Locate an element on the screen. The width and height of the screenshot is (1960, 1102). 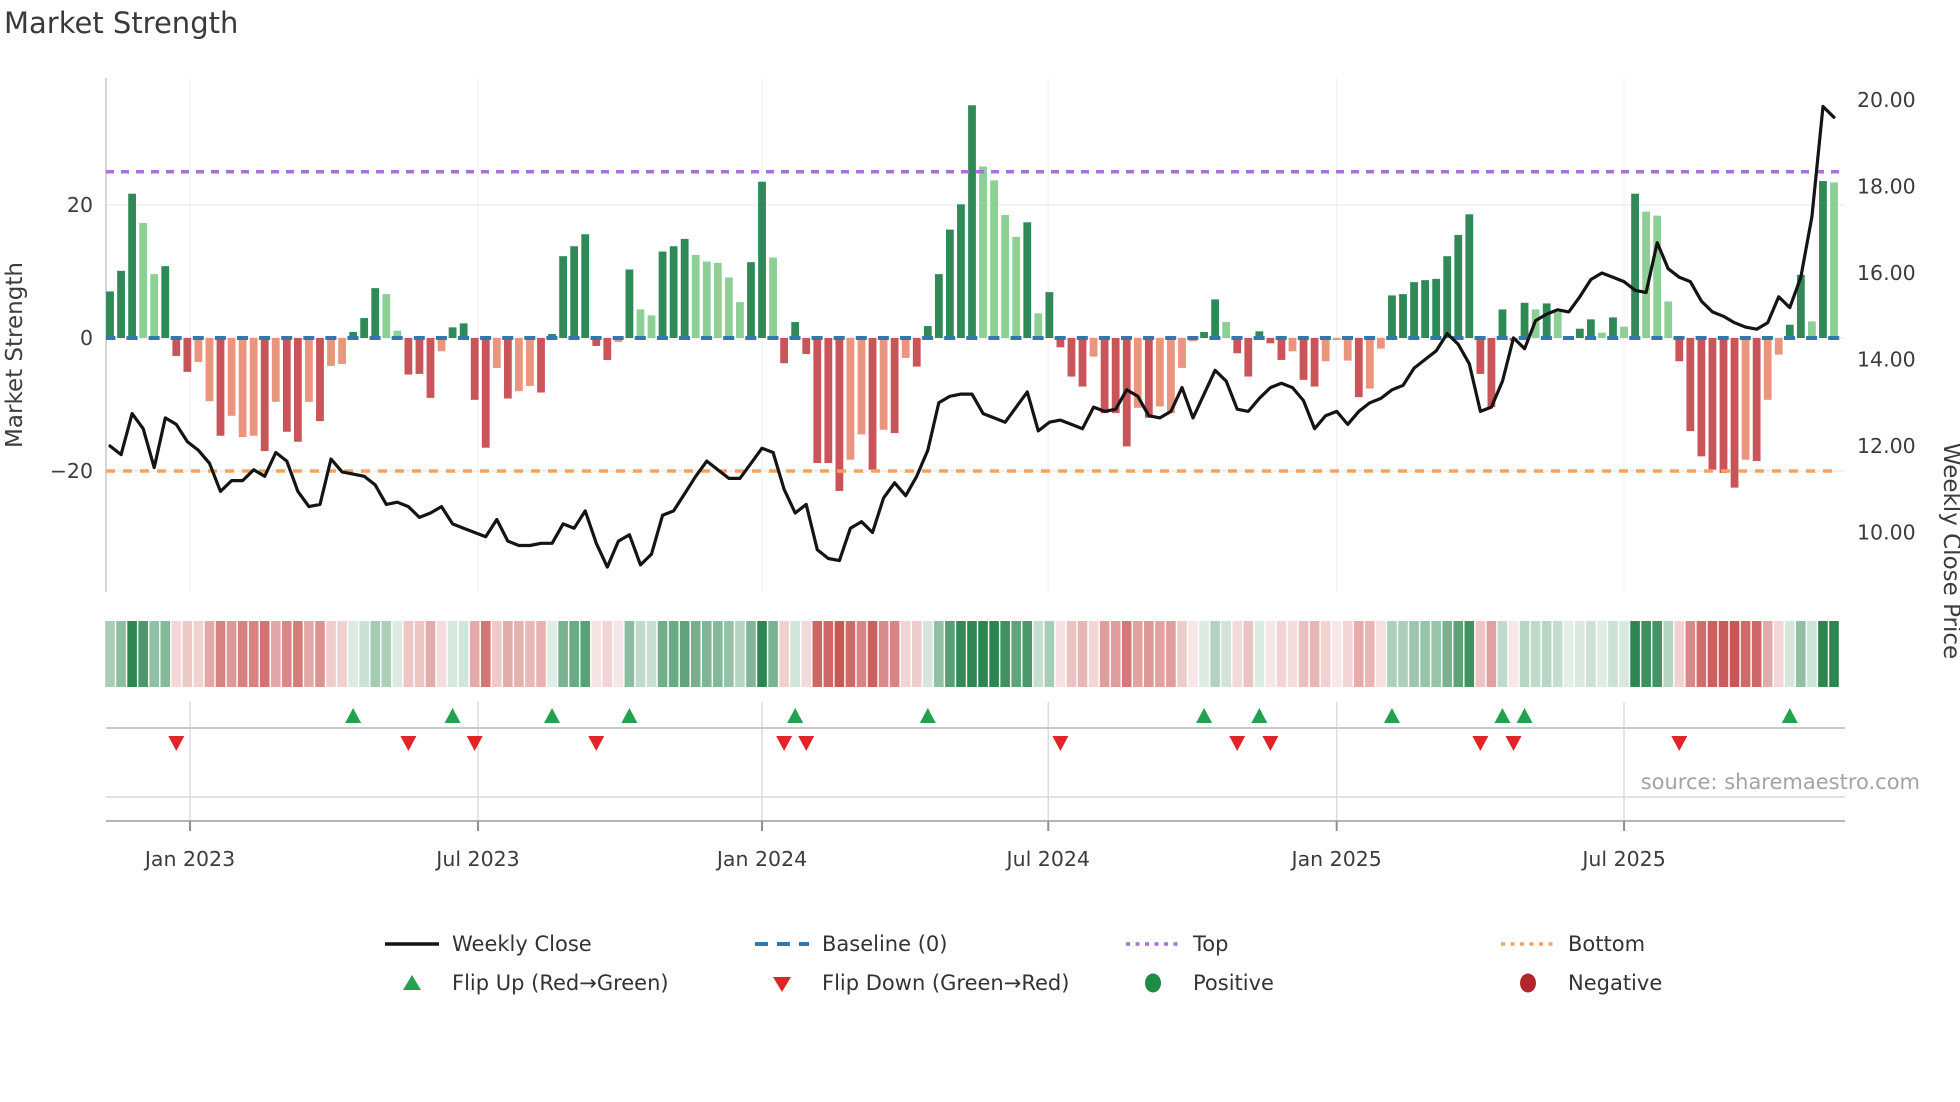
positive-dot-icon is located at coordinates (1153, 983).